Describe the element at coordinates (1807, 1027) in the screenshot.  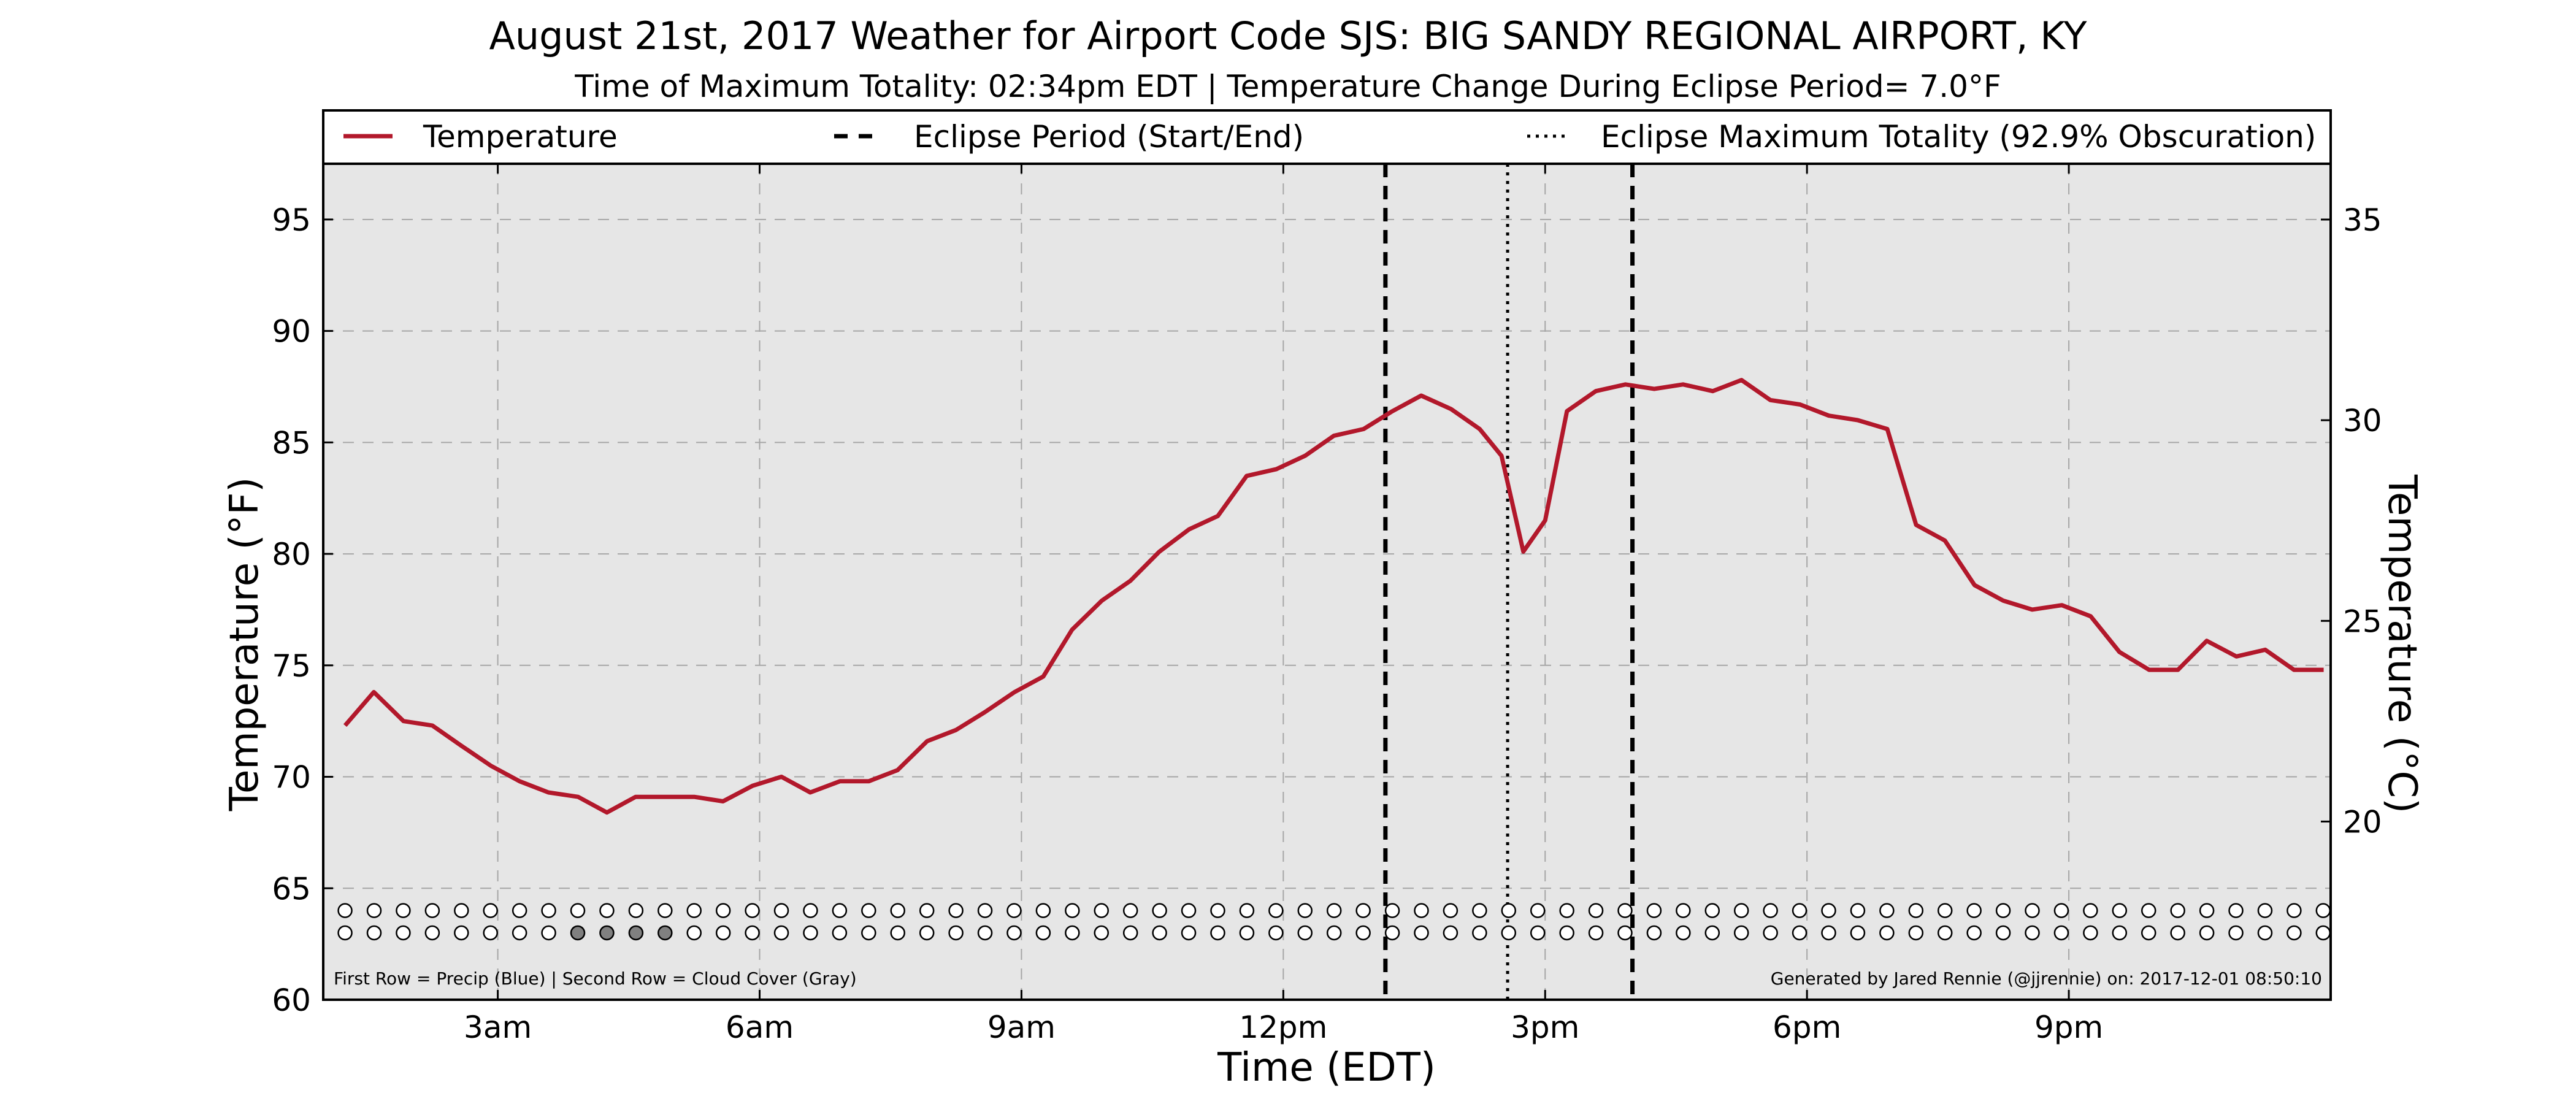
I see `x-tick-label: 6pm` at that location.